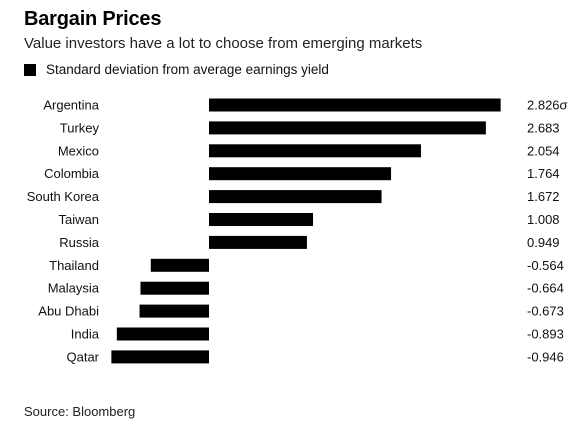  What do you see at coordinates (543, 242) in the screenshot?
I see `value-label-russia: 0.949` at bounding box center [543, 242].